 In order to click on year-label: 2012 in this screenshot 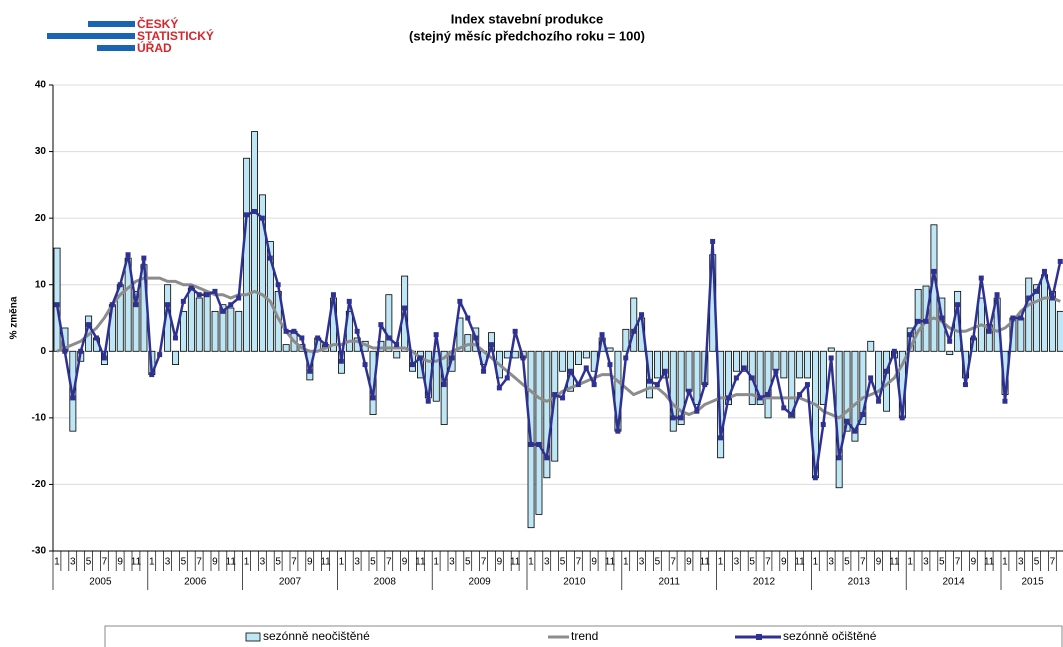, I will do `click(764, 582)`.